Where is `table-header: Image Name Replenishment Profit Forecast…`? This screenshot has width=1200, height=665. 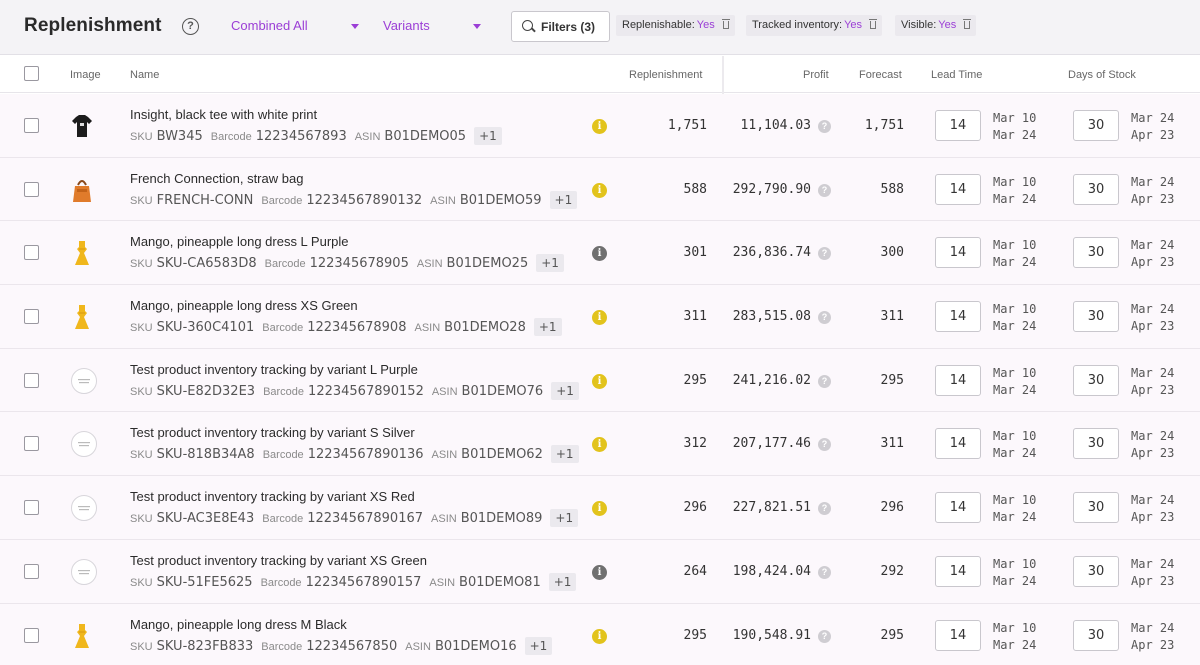 table-header: Image Name Replenishment Profit Forecast… is located at coordinates (600, 74).